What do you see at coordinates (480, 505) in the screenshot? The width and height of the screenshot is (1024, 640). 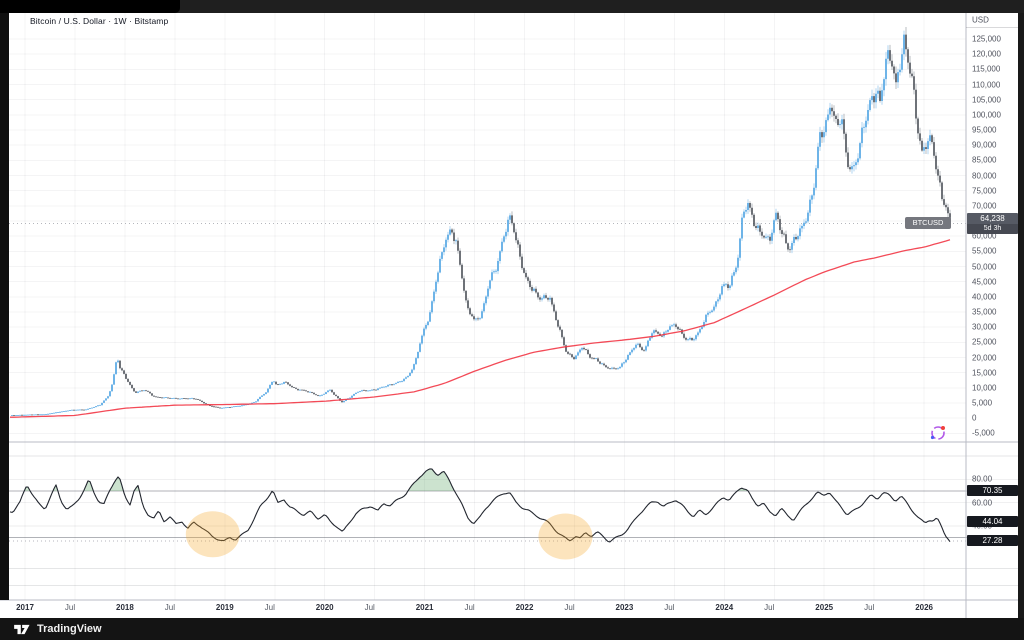 I see `rsi-line` at bounding box center [480, 505].